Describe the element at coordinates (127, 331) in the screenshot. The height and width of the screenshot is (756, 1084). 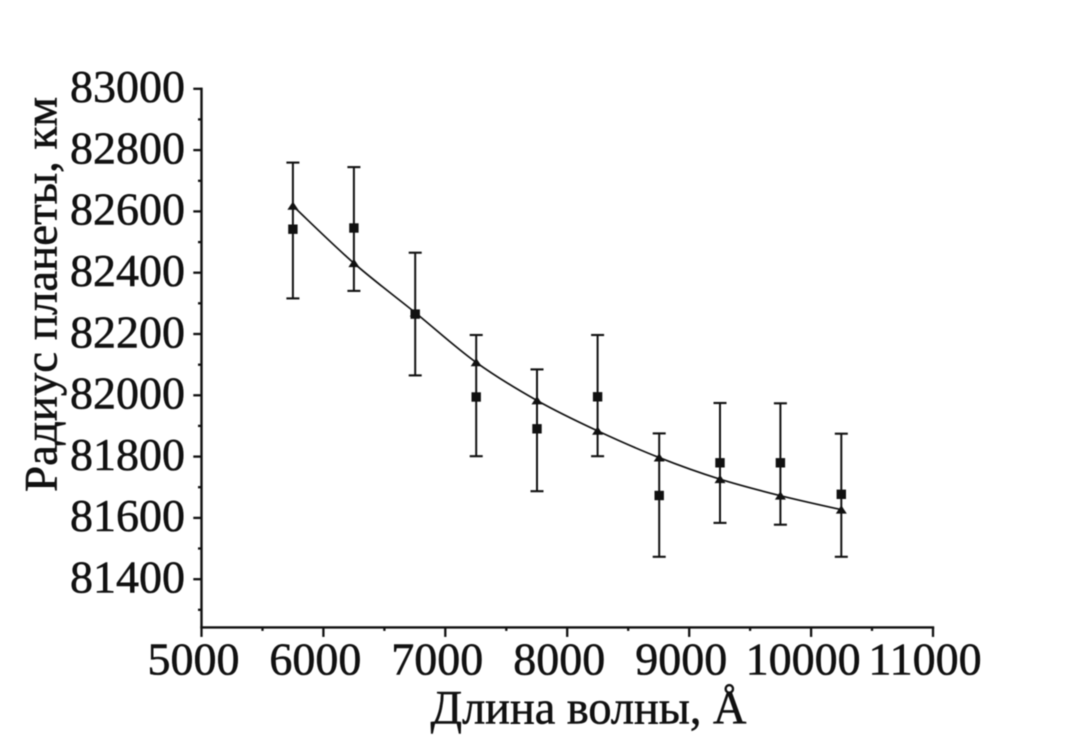
I see `svg-text: 82200` at that location.